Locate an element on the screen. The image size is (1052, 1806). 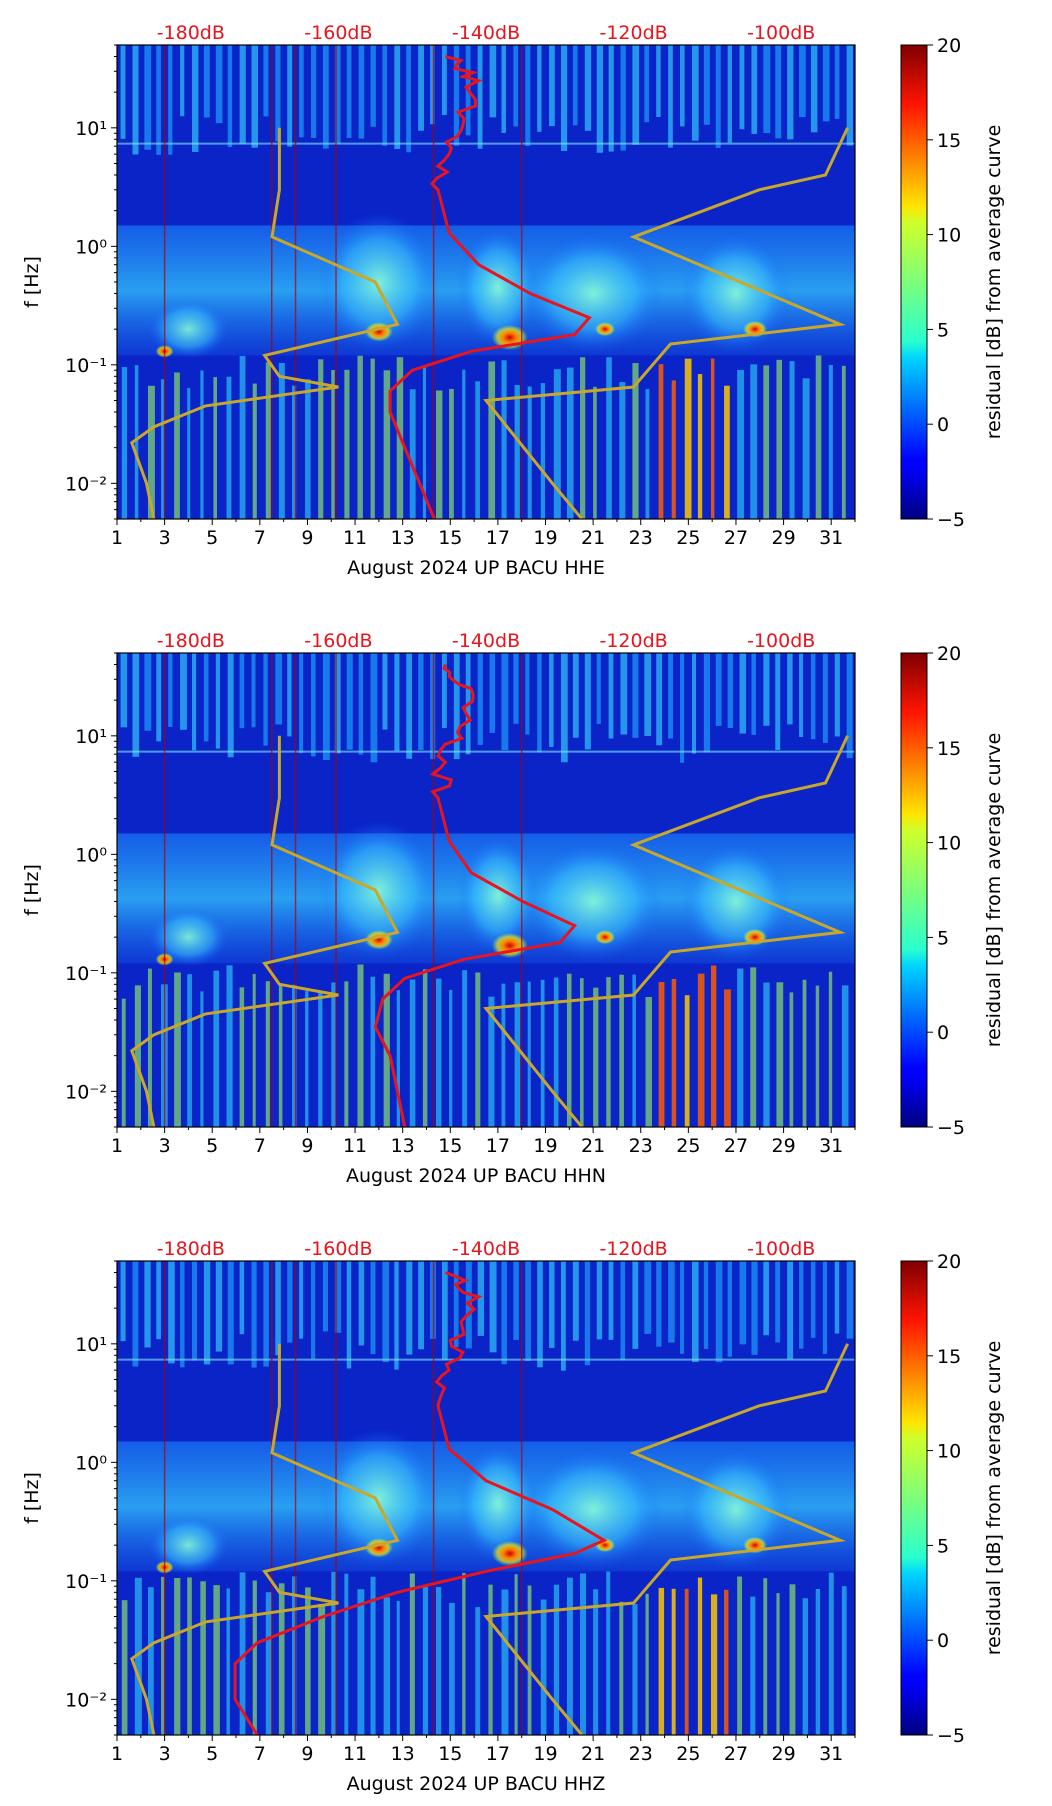
x-tick-label: 29 is located at coordinates (783, 538).